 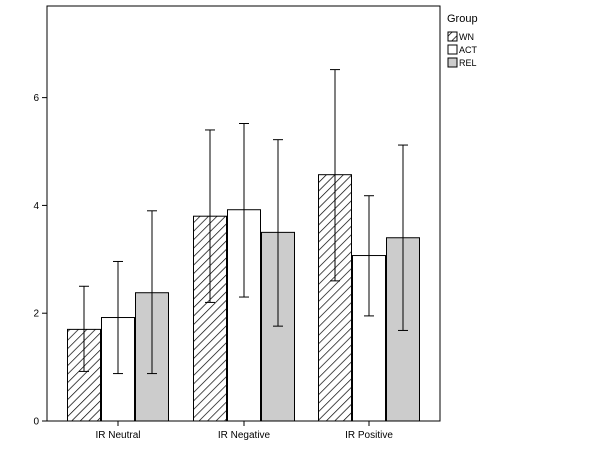 I want to click on y-tick-label: 0, so click(x=36, y=422).